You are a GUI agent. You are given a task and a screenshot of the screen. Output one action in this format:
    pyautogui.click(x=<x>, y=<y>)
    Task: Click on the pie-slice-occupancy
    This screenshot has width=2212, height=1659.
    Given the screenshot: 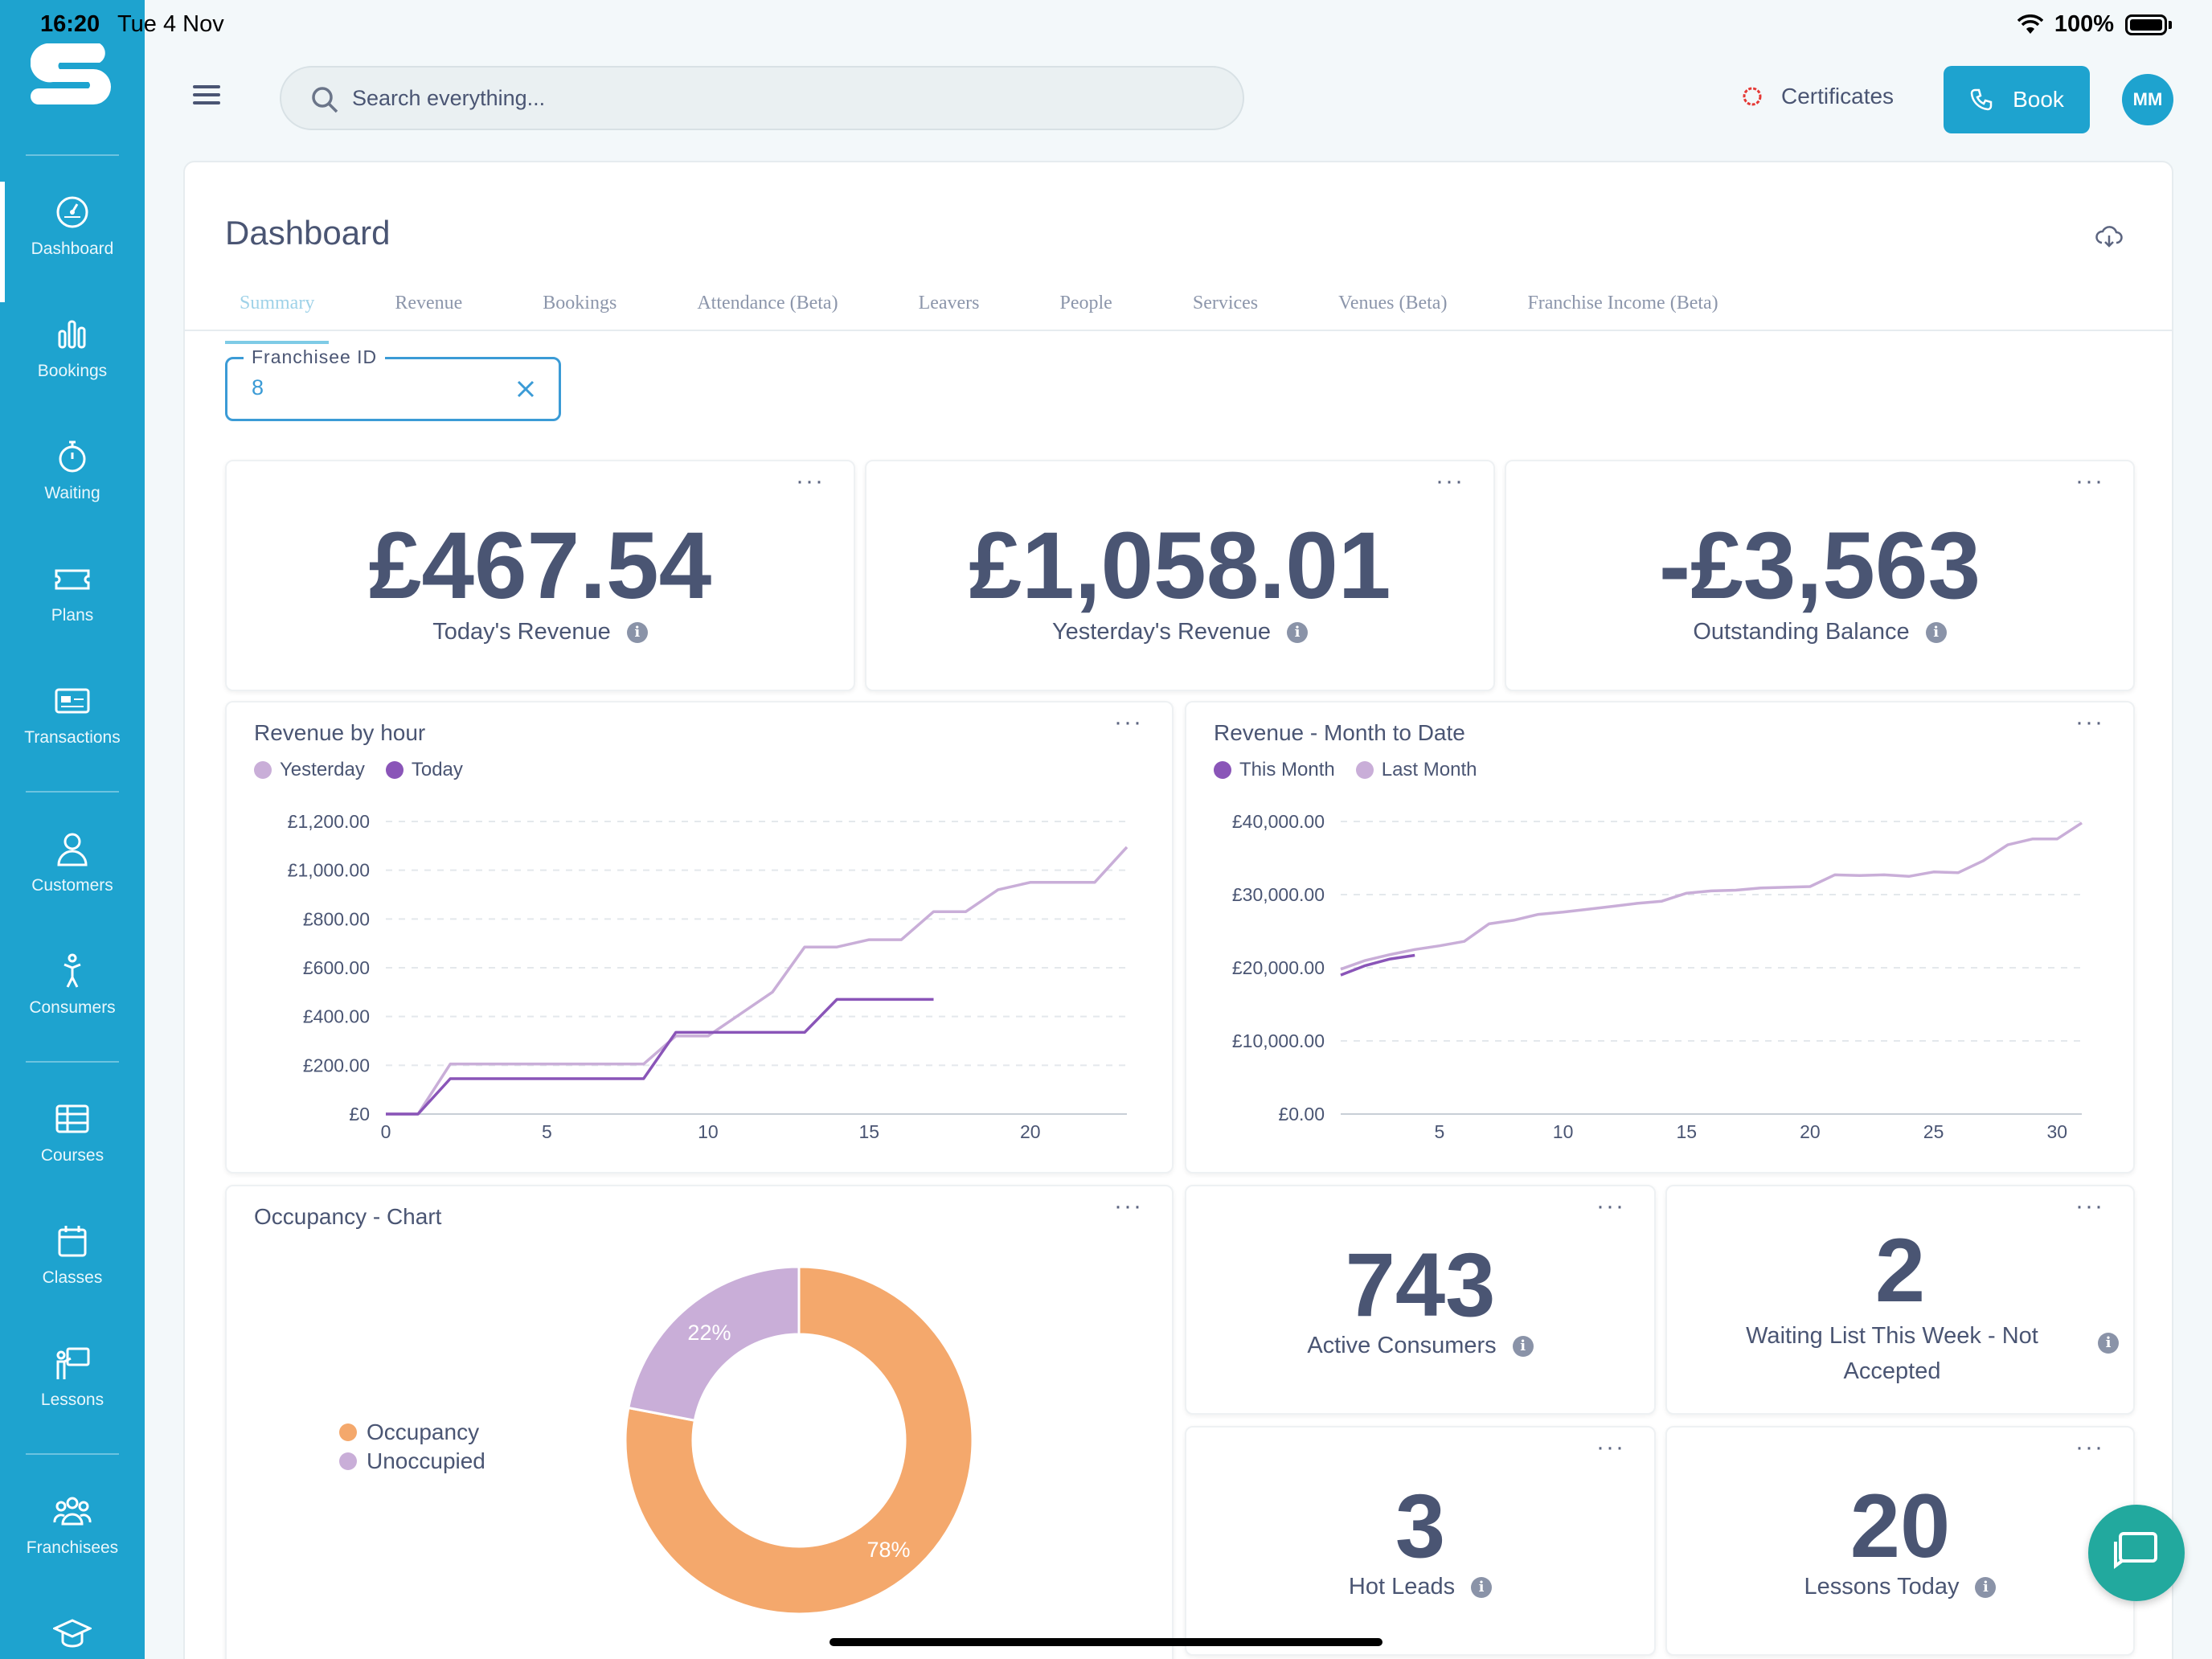 What is the action you would take?
    pyautogui.click(x=799, y=1440)
    